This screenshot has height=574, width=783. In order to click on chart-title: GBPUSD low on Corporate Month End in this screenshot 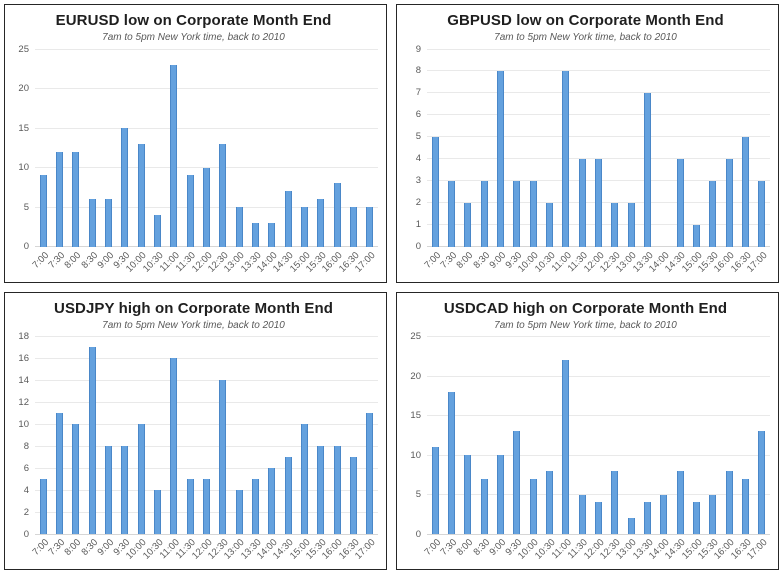, I will do `click(585, 20)`.